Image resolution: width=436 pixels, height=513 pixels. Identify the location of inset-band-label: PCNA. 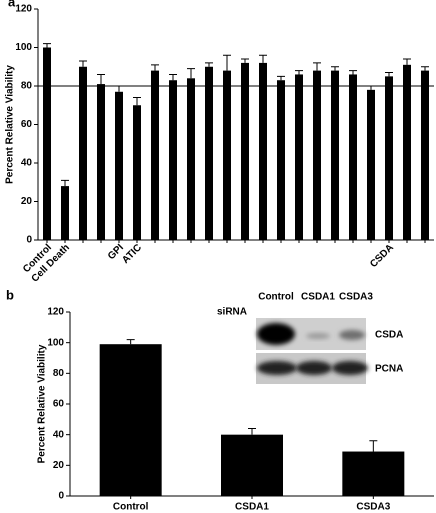
(389, 369).